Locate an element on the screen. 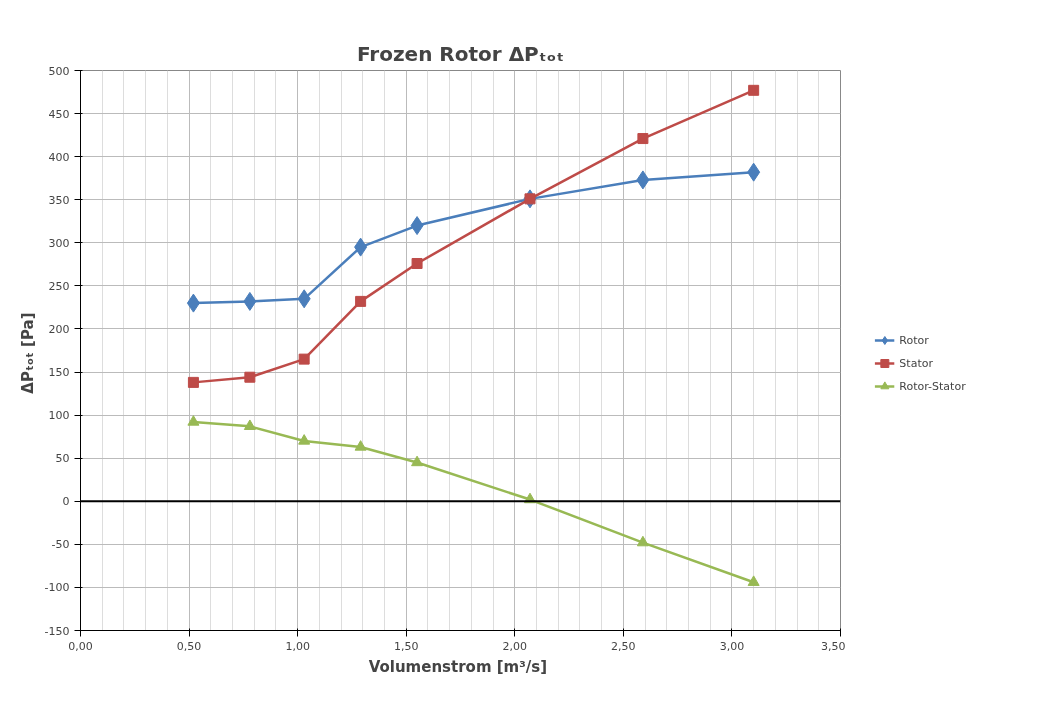  y-tick-label: -150 is located at coordinates (57, 631).